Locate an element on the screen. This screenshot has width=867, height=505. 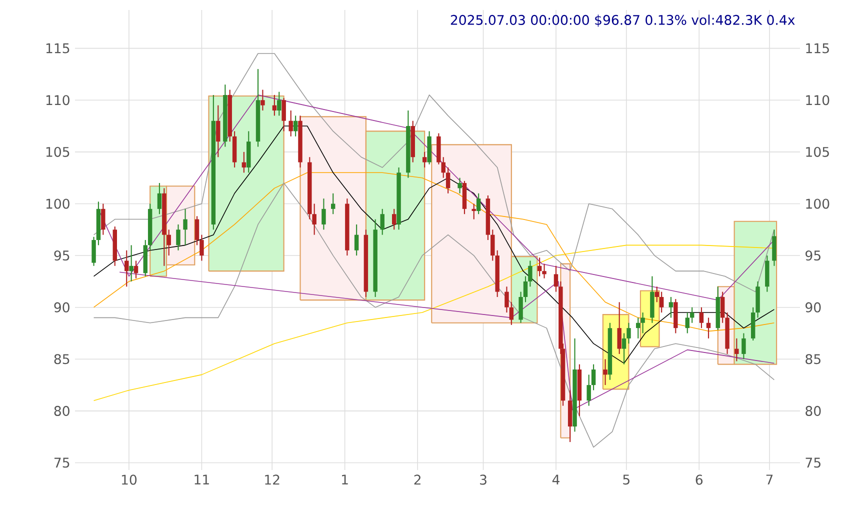
y2-tick-label: 110 is located at coordinates (818, 100).